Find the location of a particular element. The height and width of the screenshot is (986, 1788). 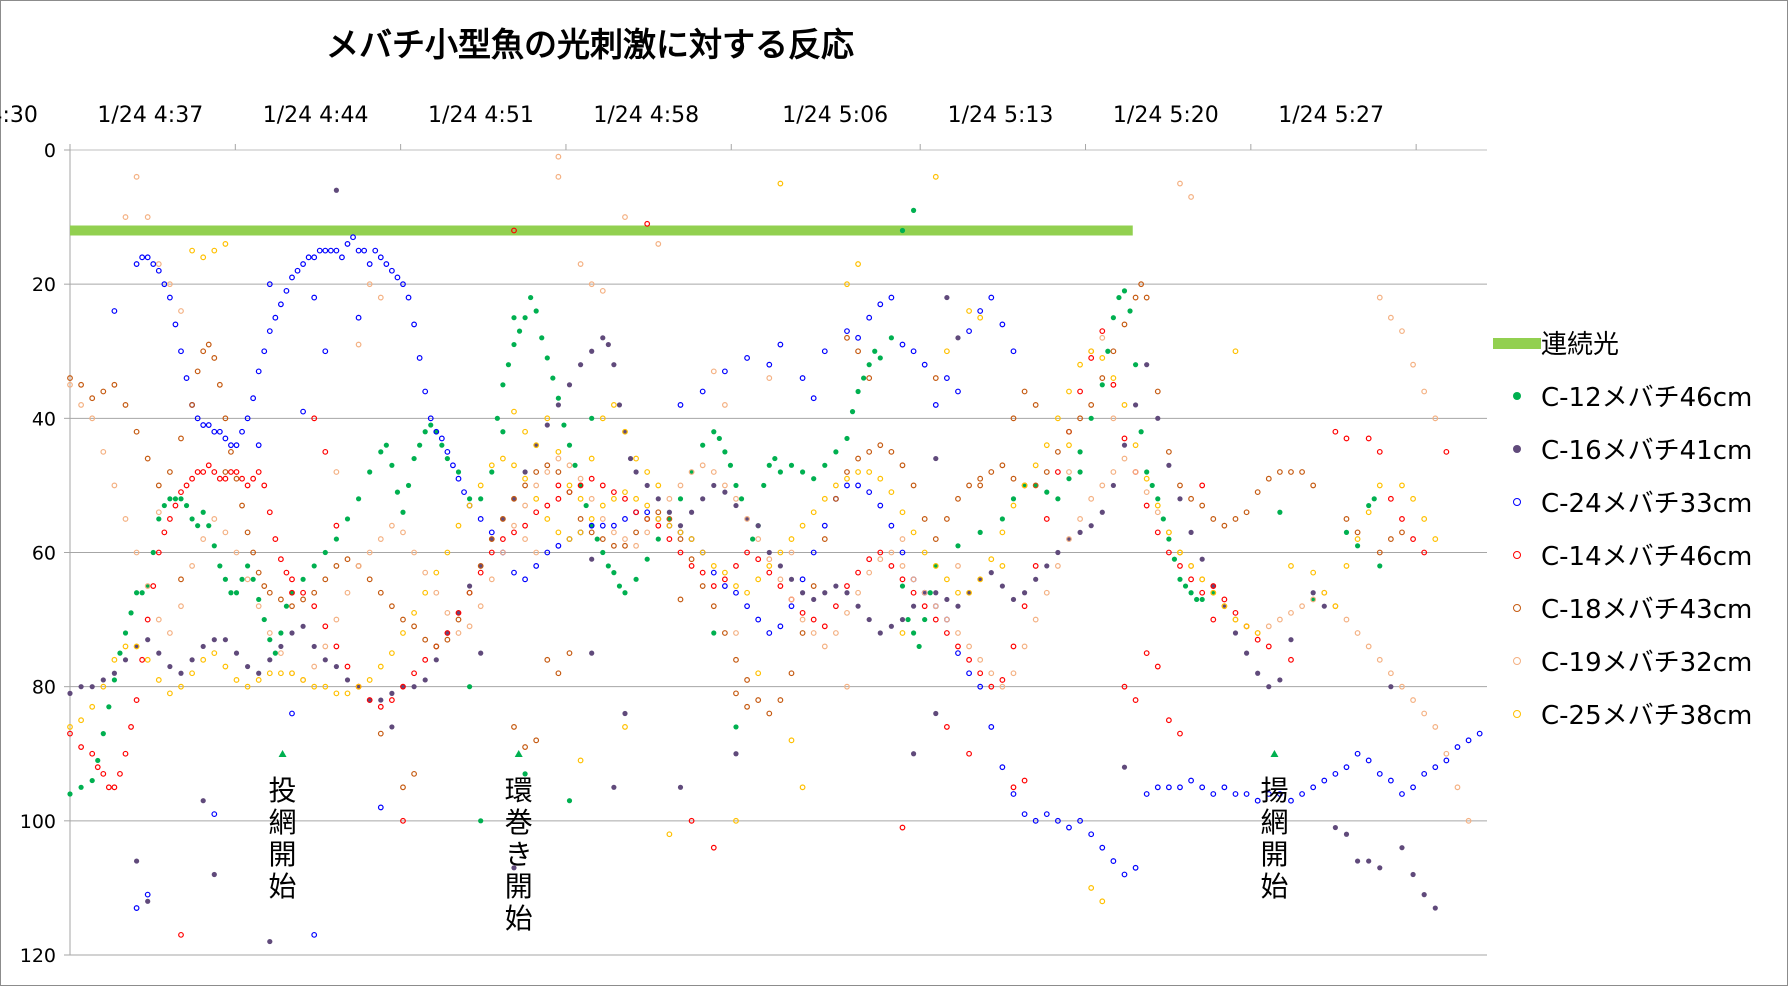

x-tick-label: 1/24 5:13 is located at coordinates (1001, 115).